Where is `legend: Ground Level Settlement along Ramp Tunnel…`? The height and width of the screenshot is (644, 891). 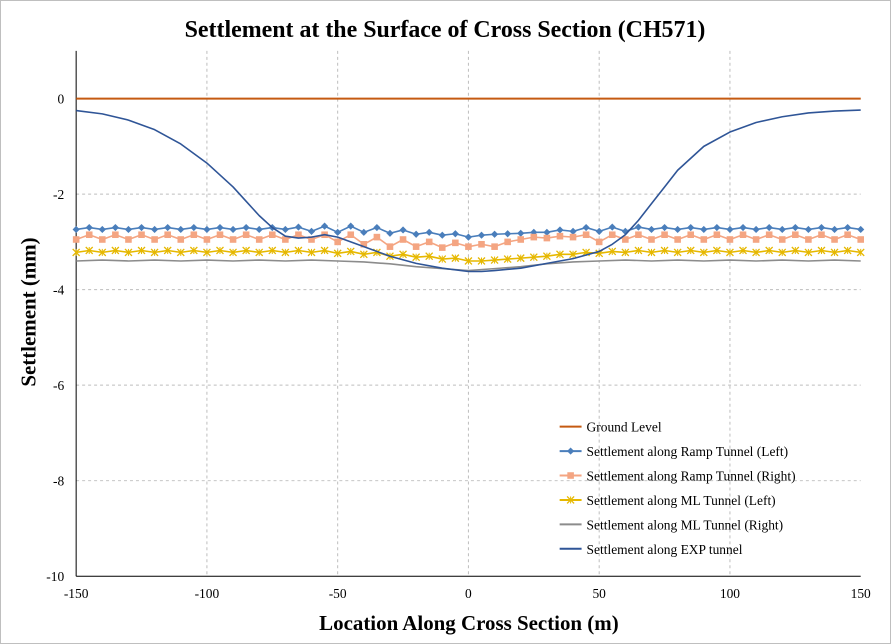 legend: Ground Level Settlement along Ramp Tunnel… is located at coordinates (677, 488).